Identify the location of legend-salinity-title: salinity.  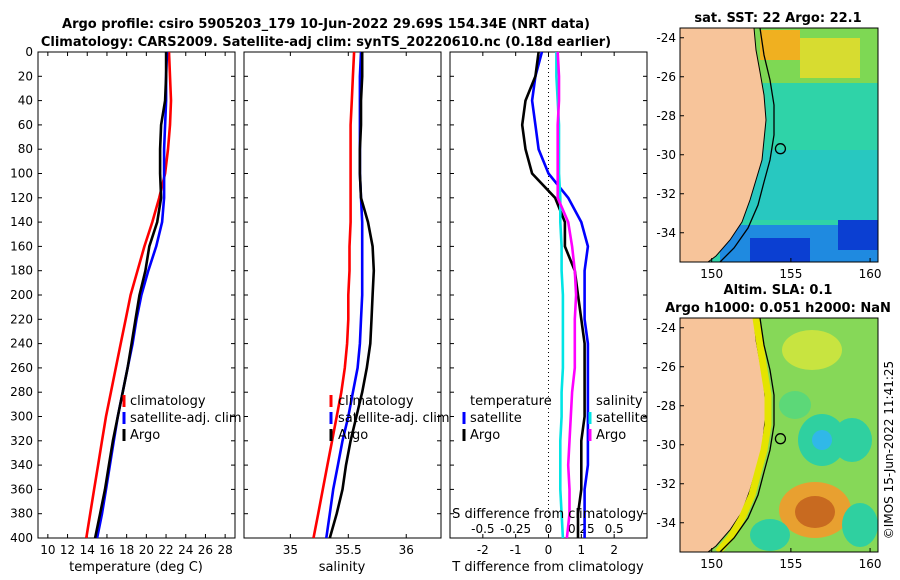
(619, 401).